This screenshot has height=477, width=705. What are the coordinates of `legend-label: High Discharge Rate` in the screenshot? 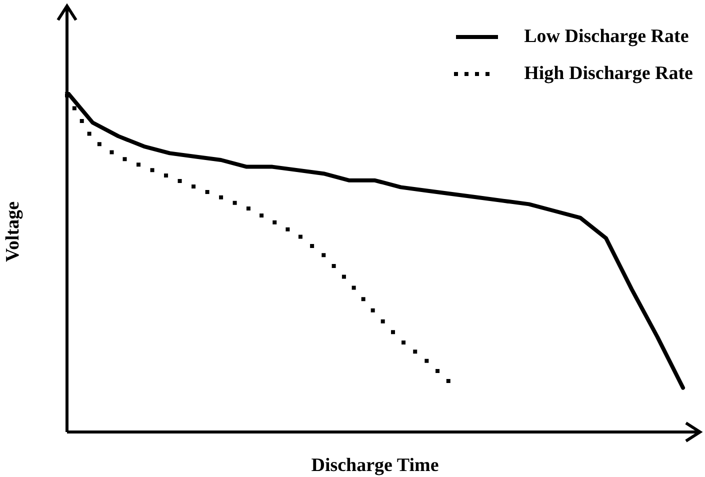 It's located at (608, 73).